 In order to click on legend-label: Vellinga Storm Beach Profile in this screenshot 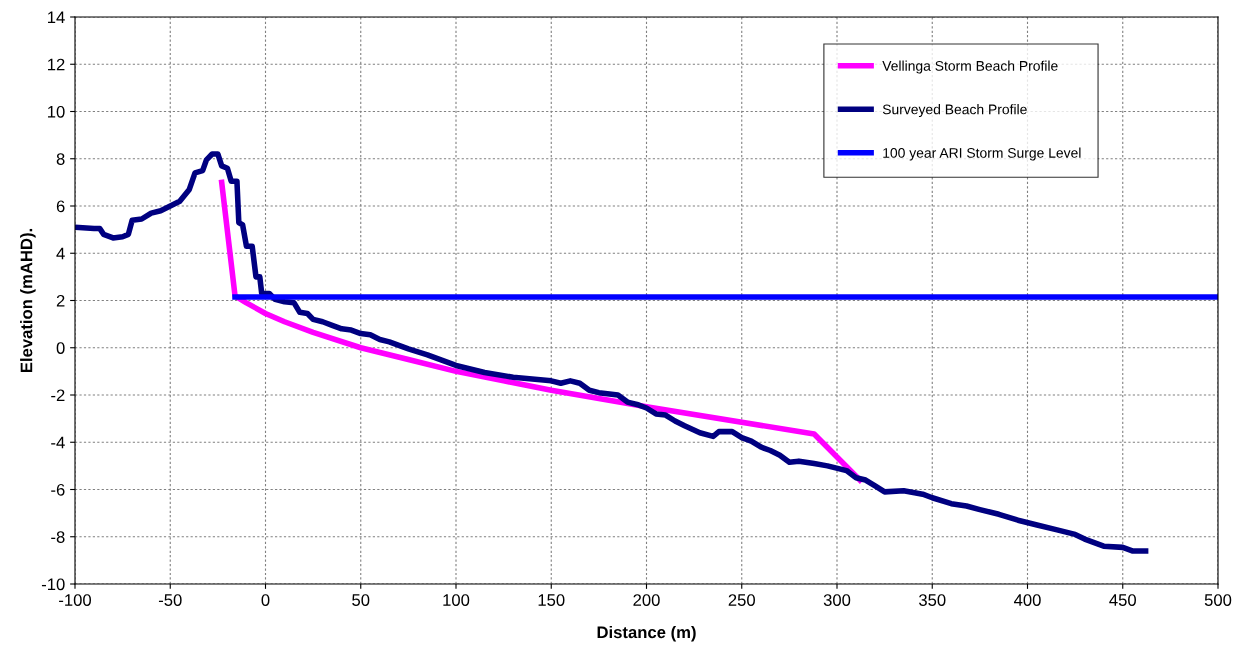, I will do `click(970, 67)`.